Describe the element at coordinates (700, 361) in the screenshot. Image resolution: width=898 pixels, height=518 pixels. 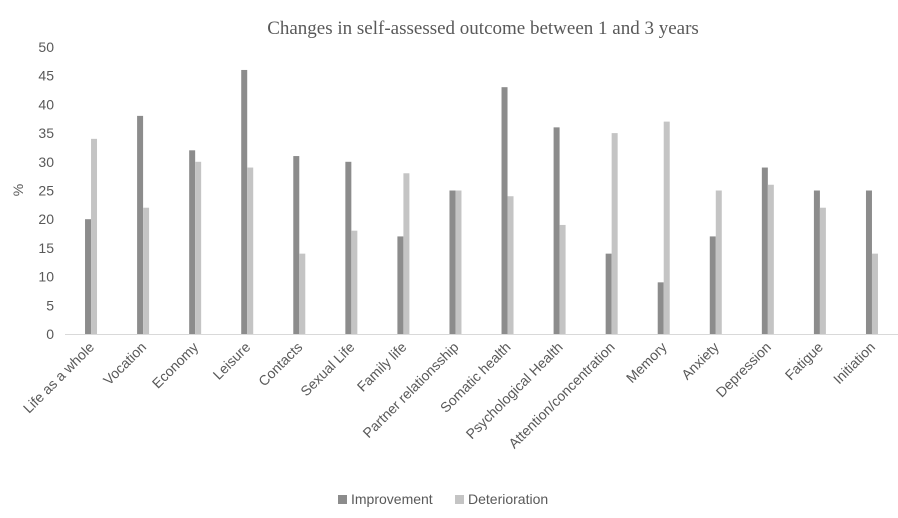
I see `x-tick-label: Anxiety` at that location.